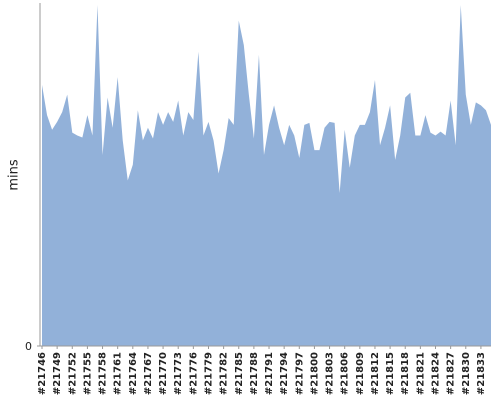 The image size is (500, 400). What do you see at coordinates (28, 346) in the screenshot?
I see `y-tick-label: 0` at bounding box center [28, 346].